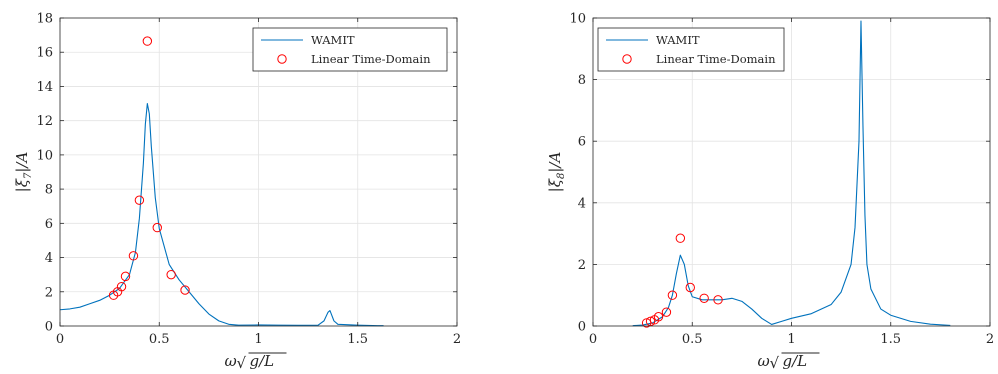 This screenshot has width=998, height=374. Describe the element at coordinates (159, 339) in the screenshot. I see `chart1-xtick-label: 0.5` at that location.